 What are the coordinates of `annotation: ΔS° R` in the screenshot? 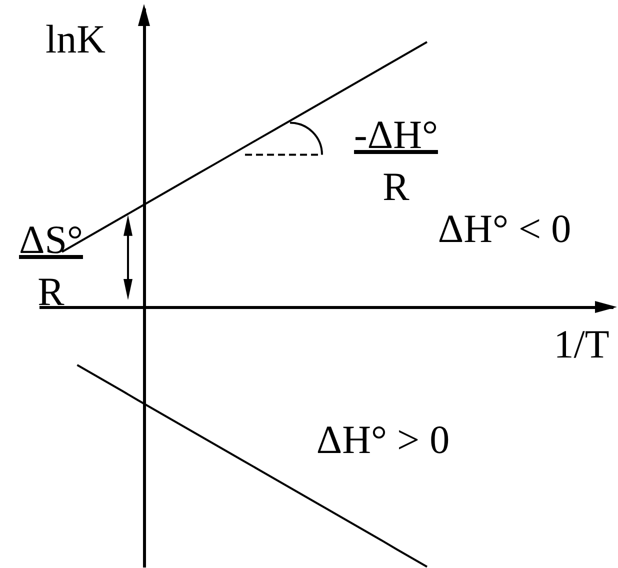 It's located at (51, 265).